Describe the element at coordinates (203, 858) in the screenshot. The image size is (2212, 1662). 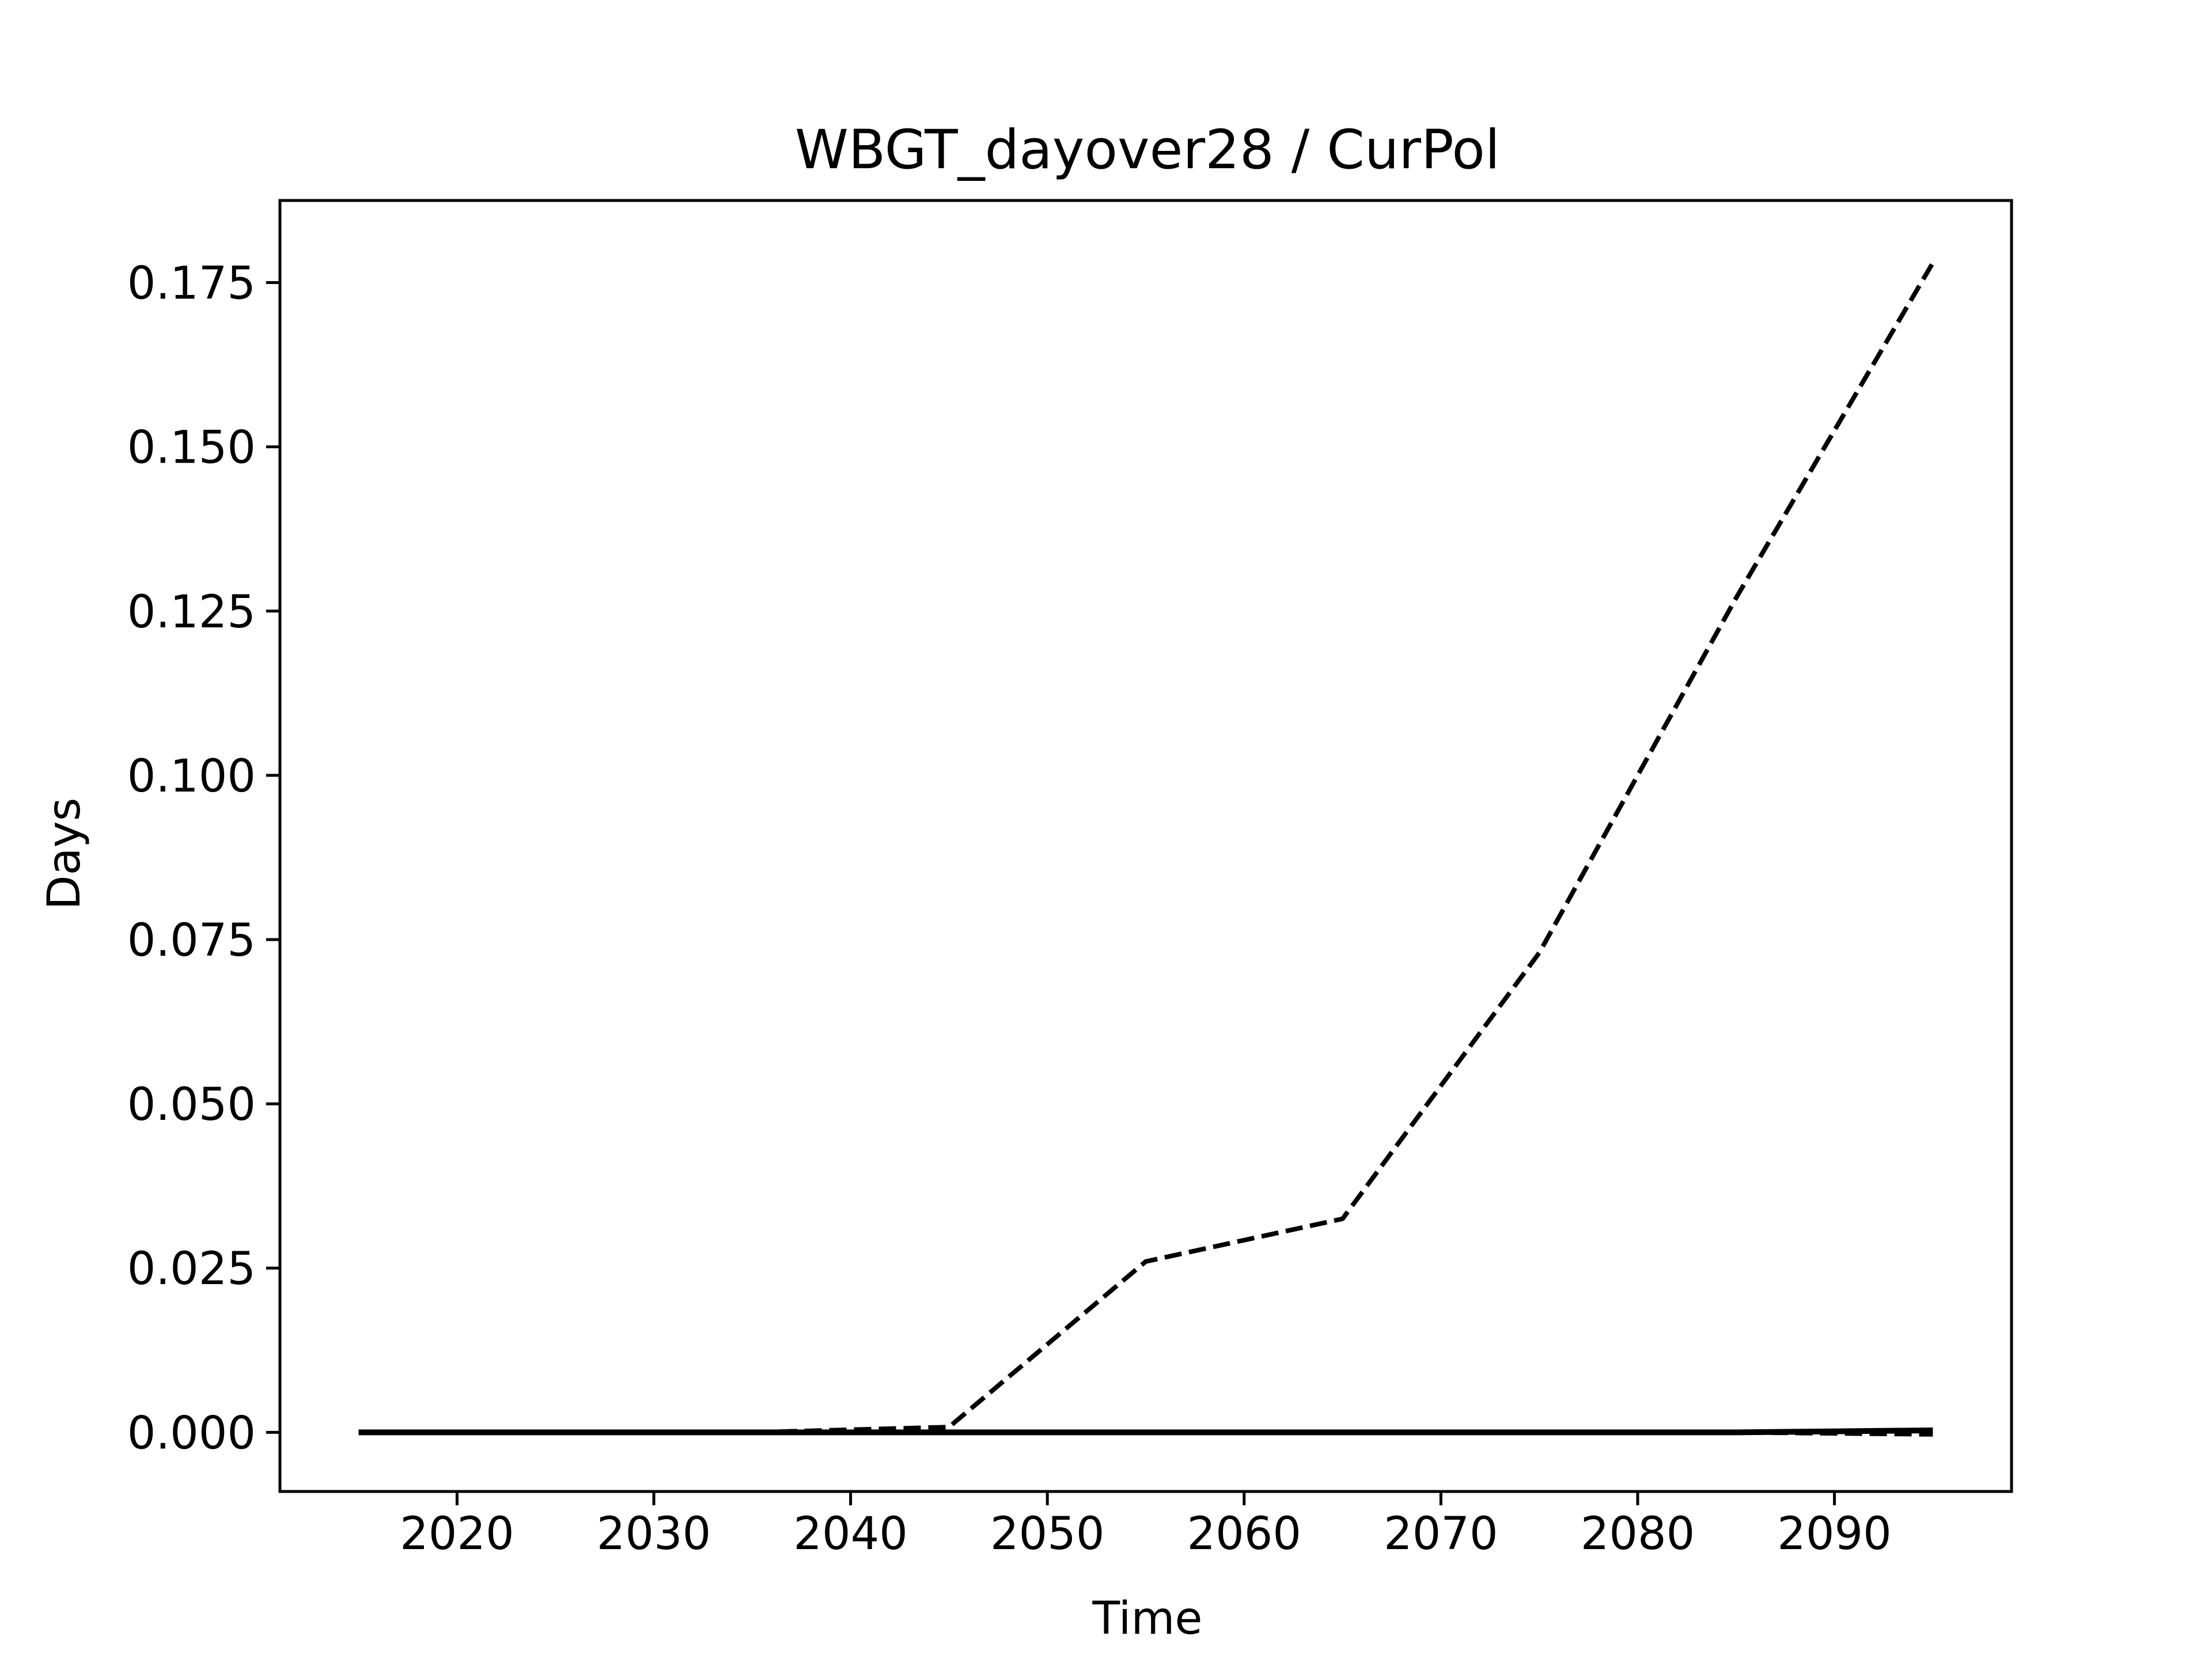
I see `y-axis-ticks: 0.000 0.025 0.050 0.075 0.100 0.125 0.150 0.175` at that location.